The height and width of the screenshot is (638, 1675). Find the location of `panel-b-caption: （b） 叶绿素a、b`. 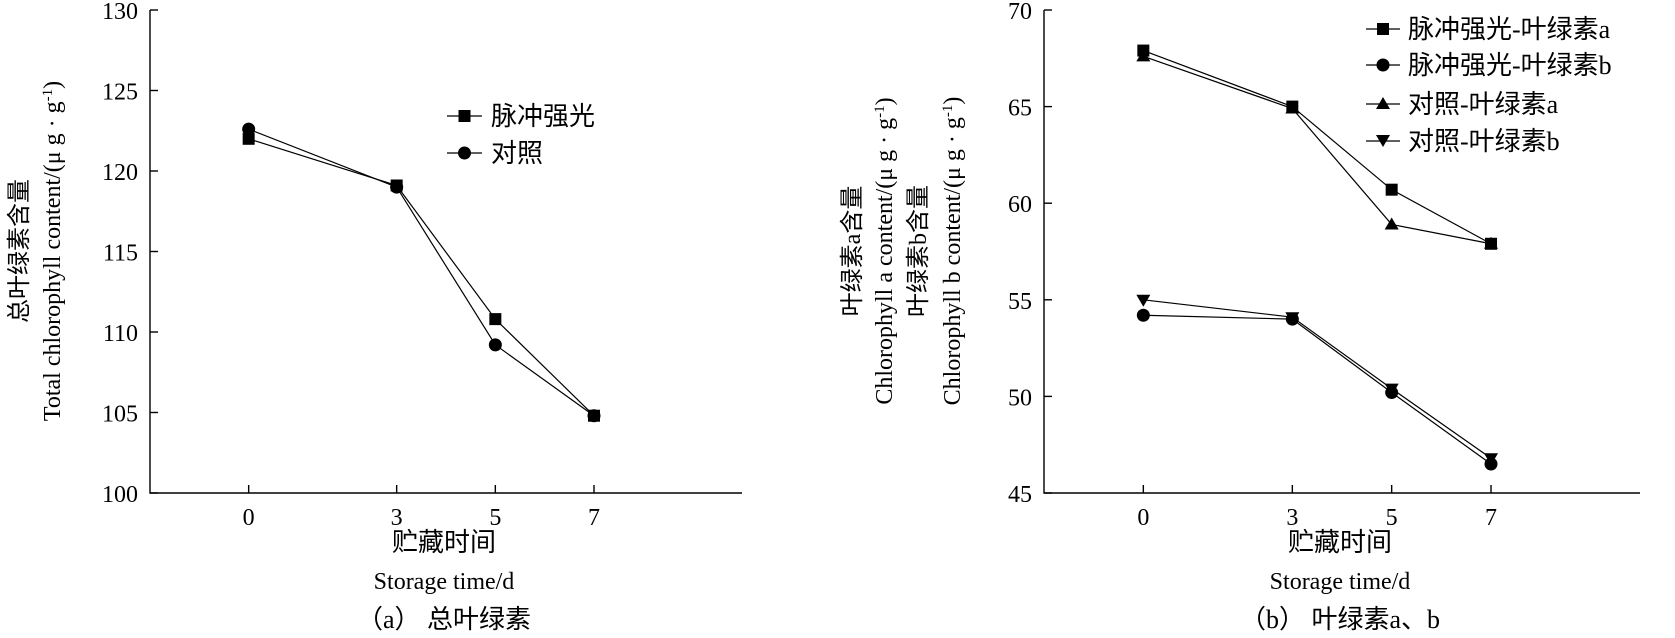

panel-b-caption: （b） 叶绿素a、b is located at coordinates (1340, 619).